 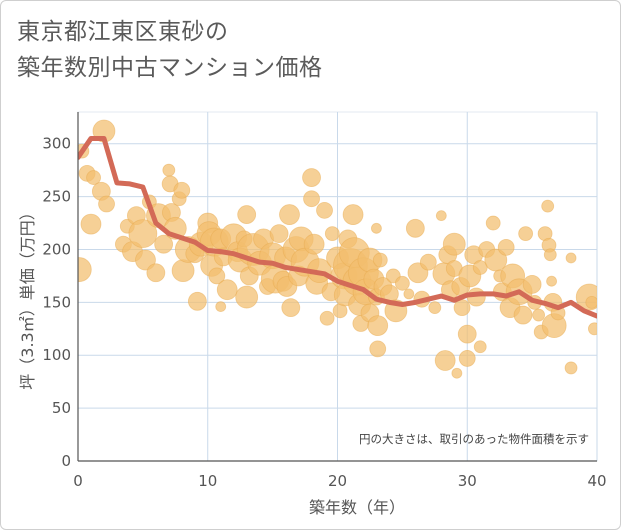 I want to click on y-tick-label: 200, so click(x=56, y=249).